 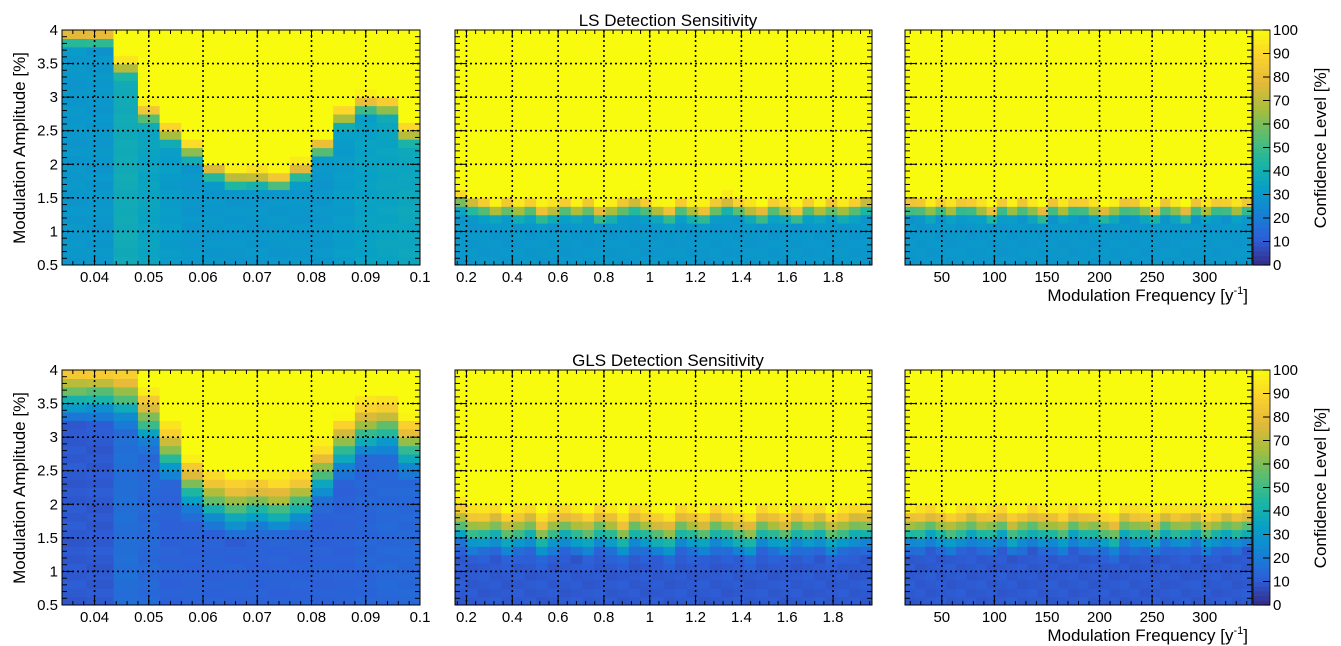 What do you see at coordinates (558, 617) in the screenshot?
I see `x-tick-label: 0.6` at bounding box center [558, 617].